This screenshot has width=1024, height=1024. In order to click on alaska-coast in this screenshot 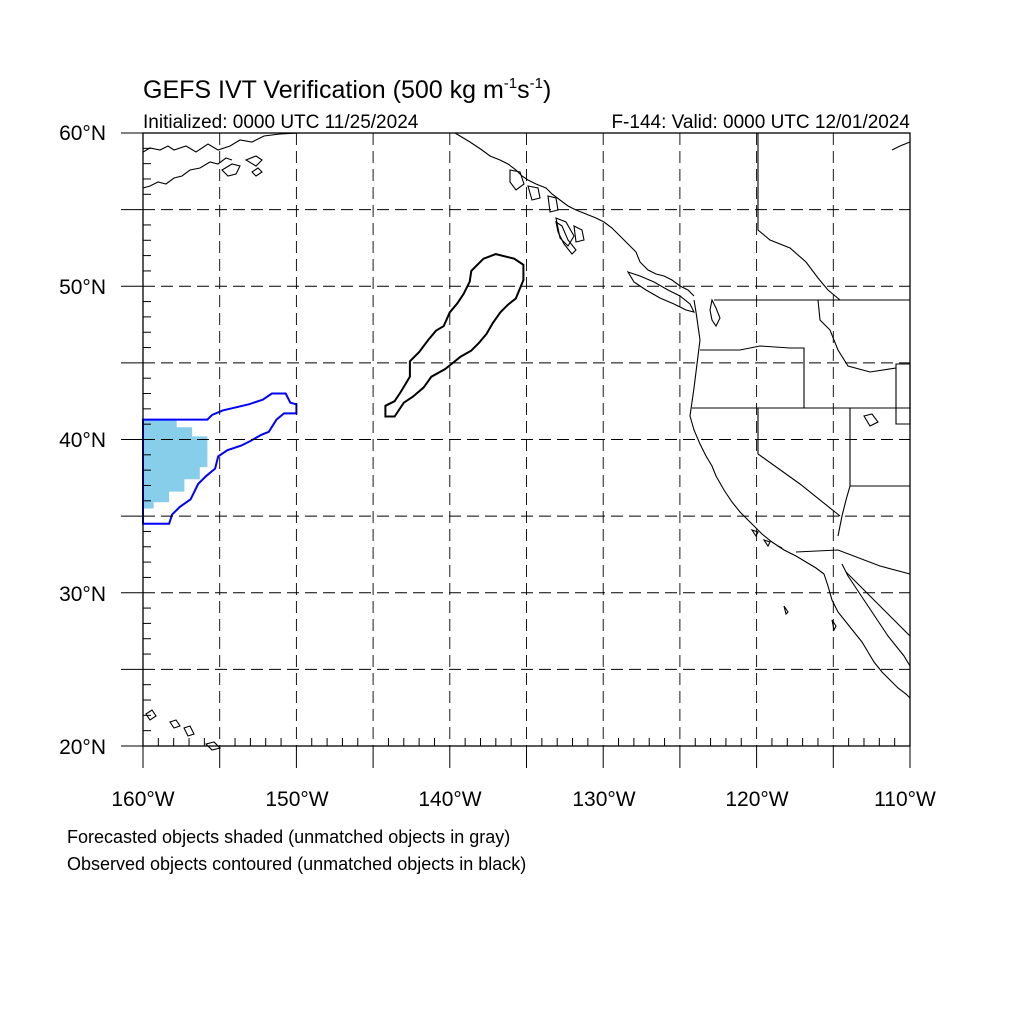, I will do `click(221, 142)`.